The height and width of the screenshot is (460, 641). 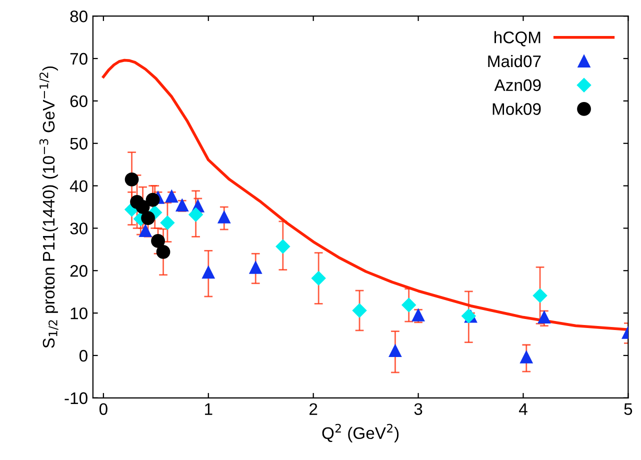 I want to click on x-tick-label: 4, so click(x=523, y=409).